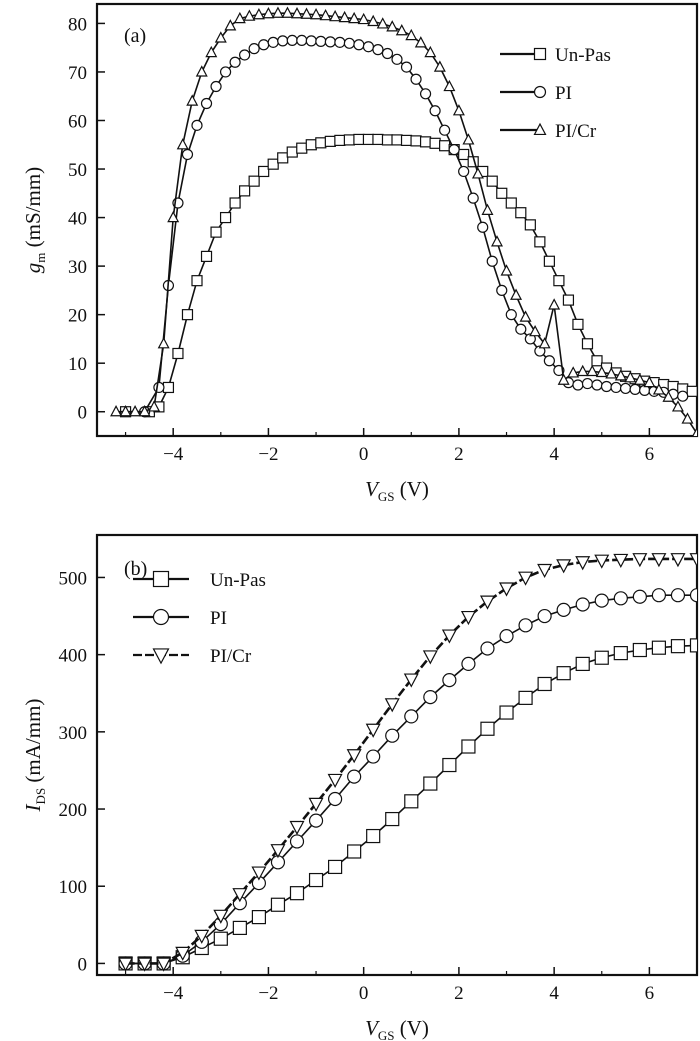 The height and width of the screenshot is (1041, 700). I want to click on y-axis-title: gm (mS/mm), so click(34, 220).